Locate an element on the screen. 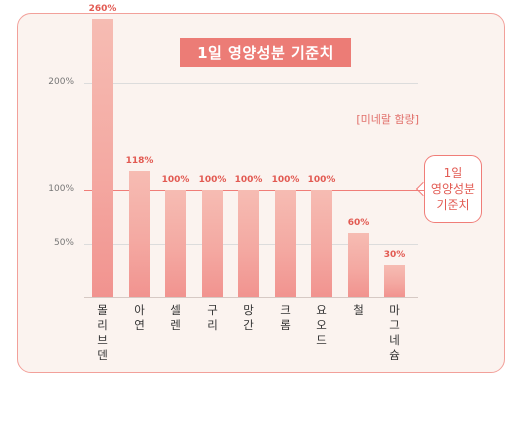 The height and width of the screenshot is (430, 531). chart-subtitle: [미네랄 함량] is located at coordinates (387, 119).